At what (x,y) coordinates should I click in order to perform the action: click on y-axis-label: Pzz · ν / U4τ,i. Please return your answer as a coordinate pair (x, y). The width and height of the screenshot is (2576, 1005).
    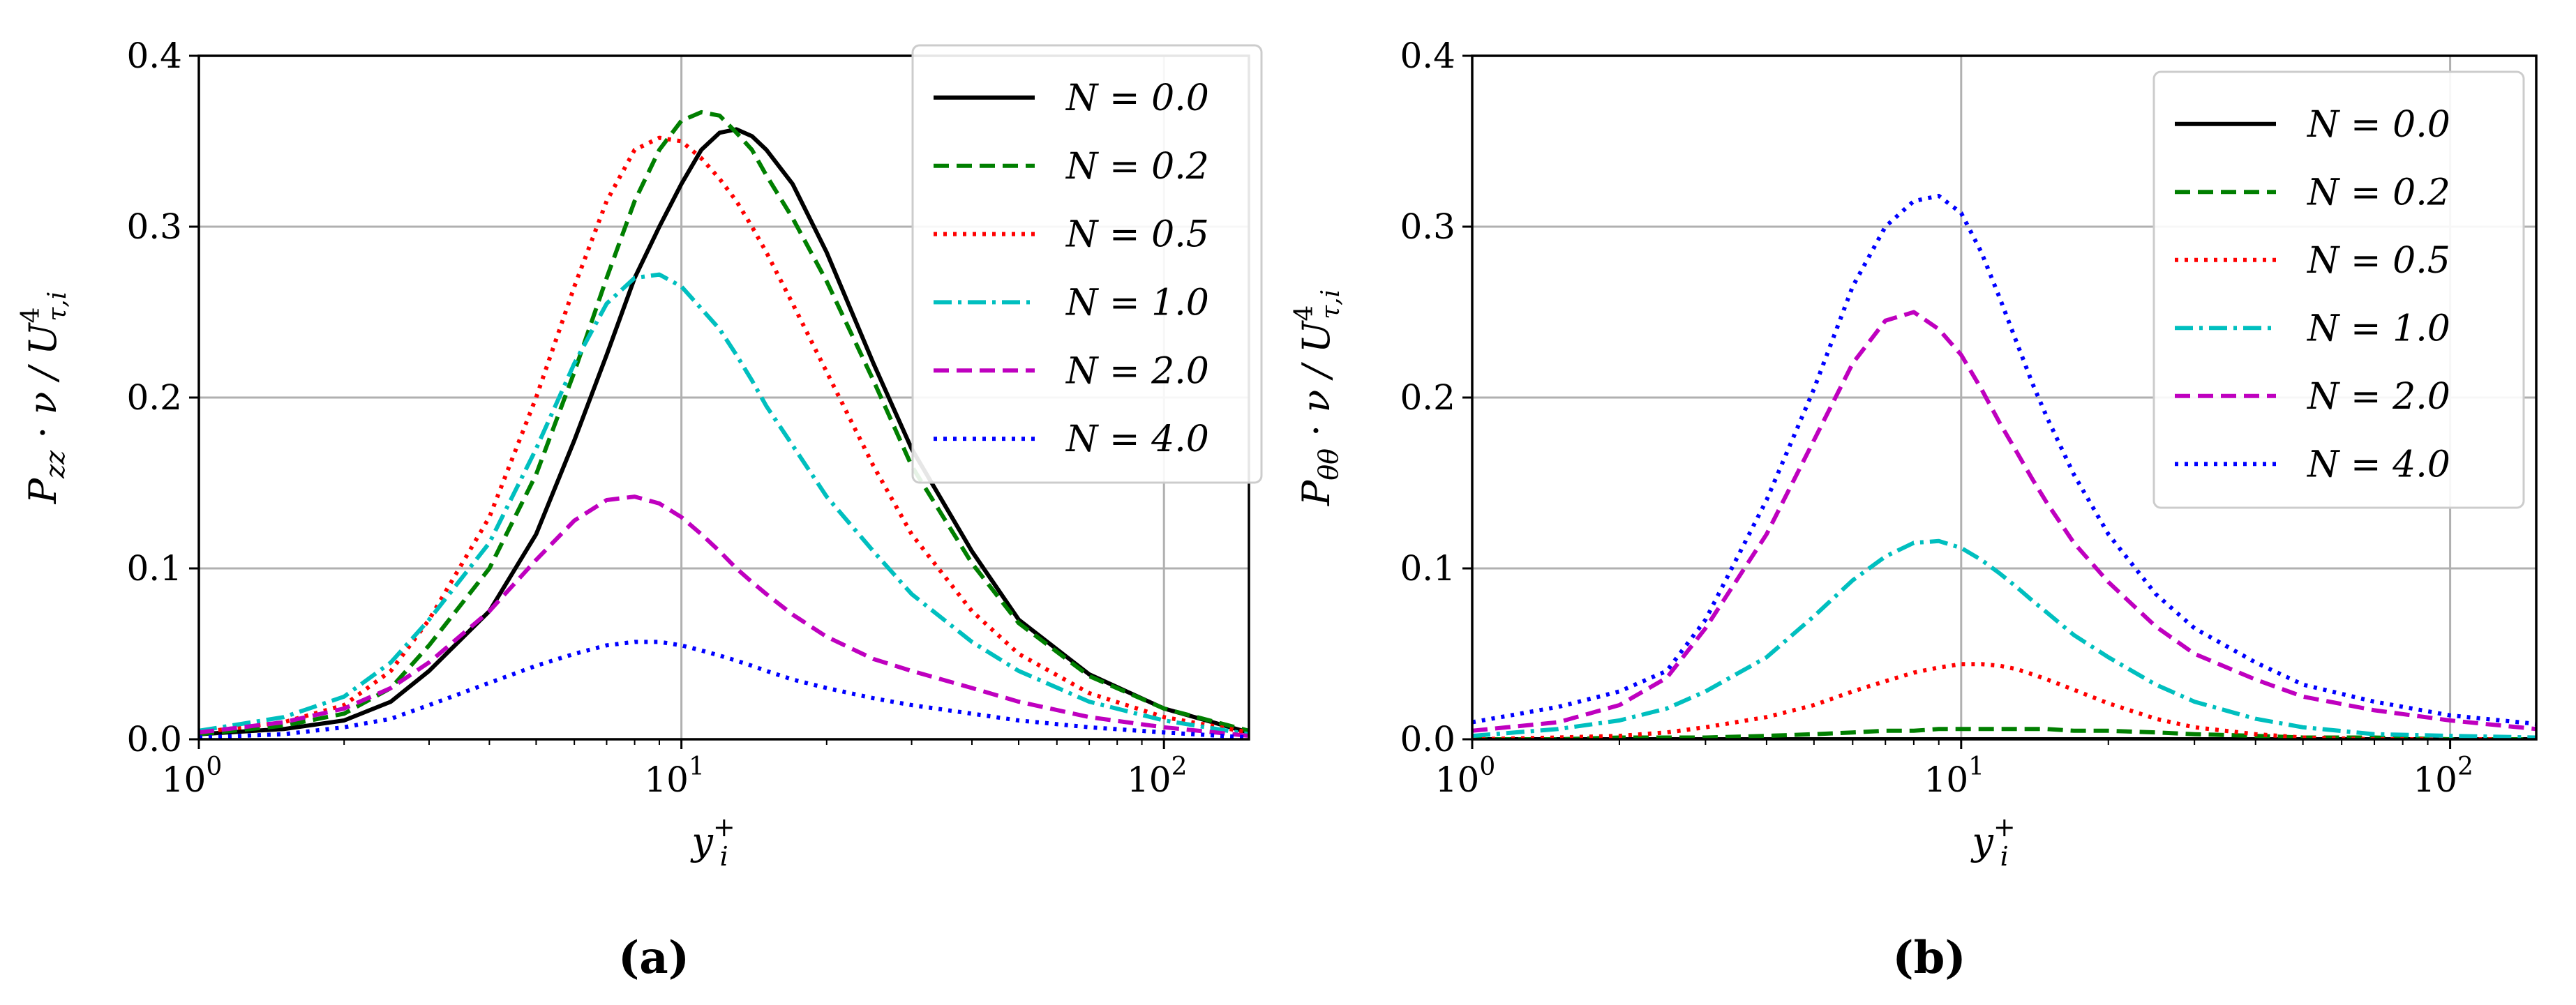
    Looking at the image, I should click on (44, 398).